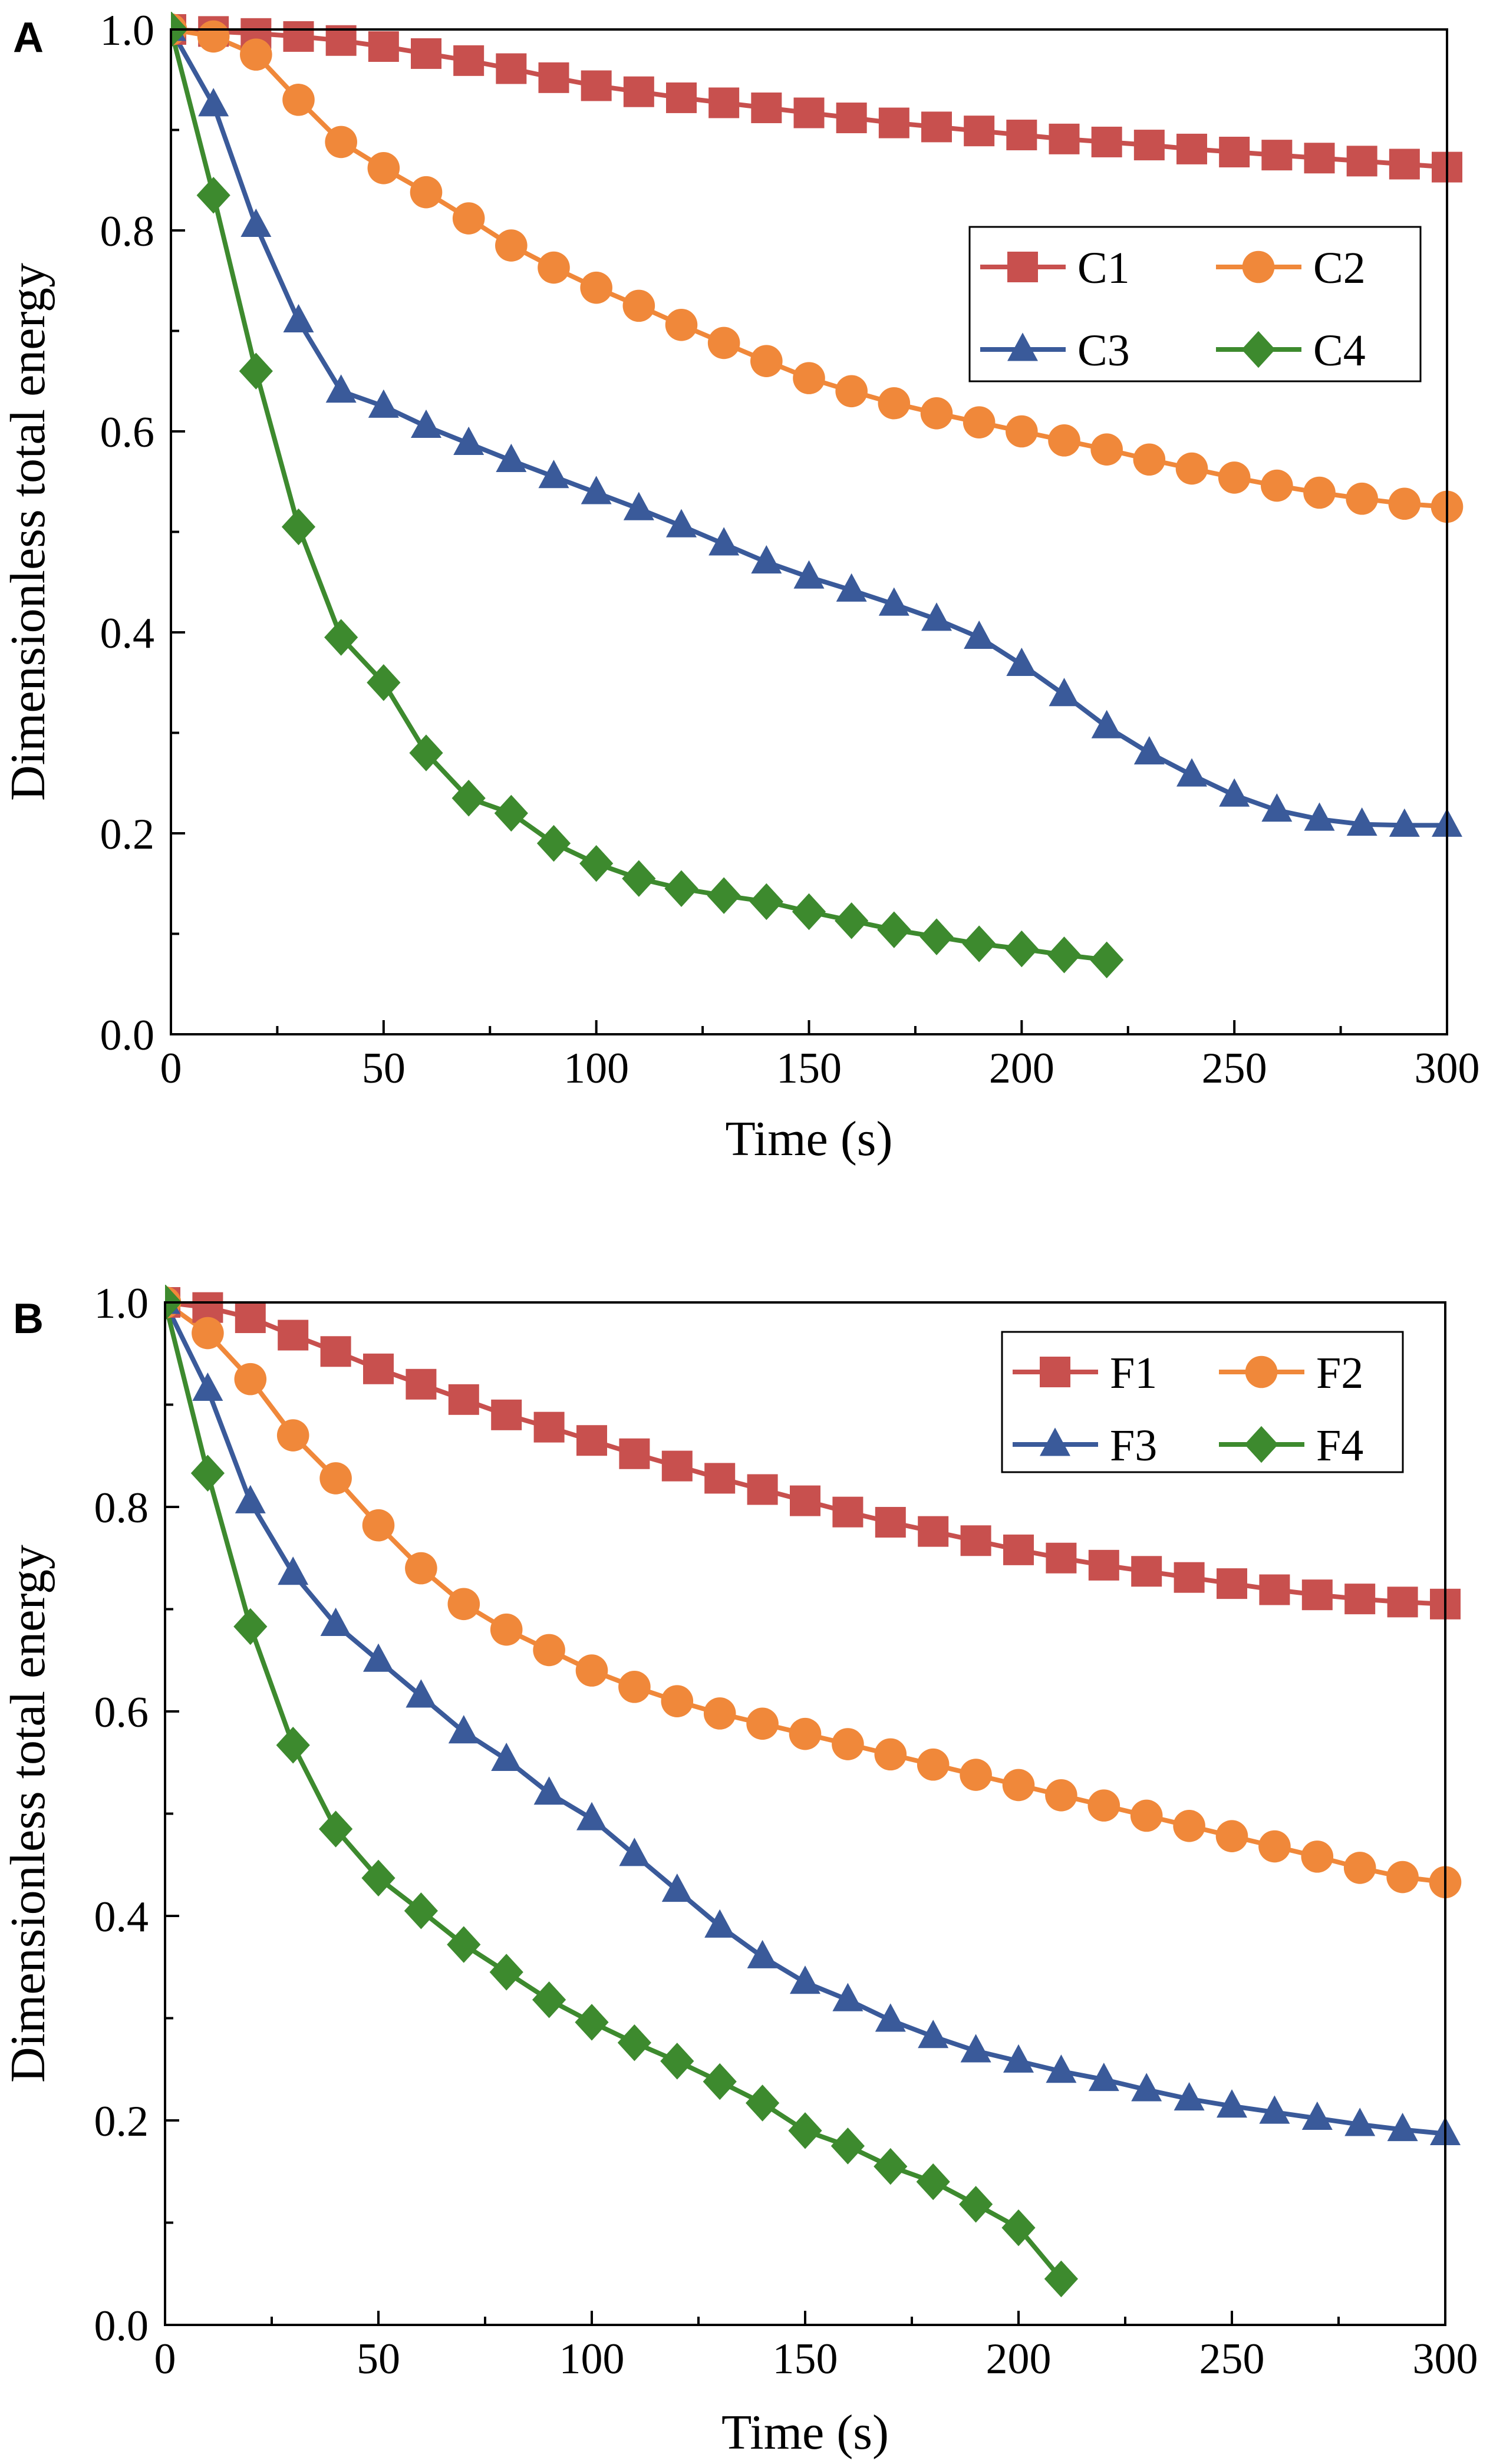  What do you see at coordinates (1103, 350) in the screenshot?
I see `legend-c3-label: C3` at bounding box center [1103, 350].